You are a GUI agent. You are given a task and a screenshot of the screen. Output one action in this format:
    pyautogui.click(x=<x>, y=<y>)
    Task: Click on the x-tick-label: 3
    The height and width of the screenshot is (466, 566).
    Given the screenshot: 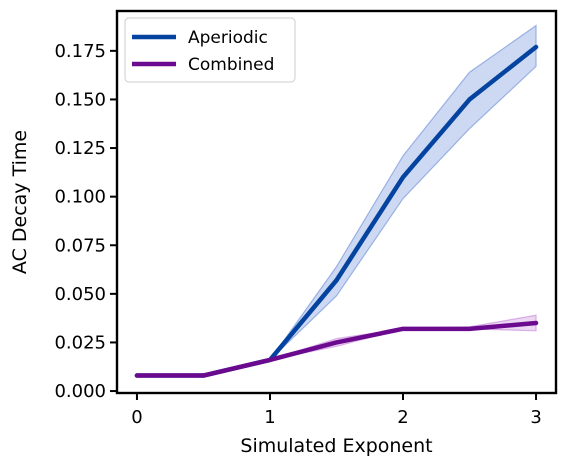 What is the action you would take?
    pyautogui.click(x=535, y=417)
    